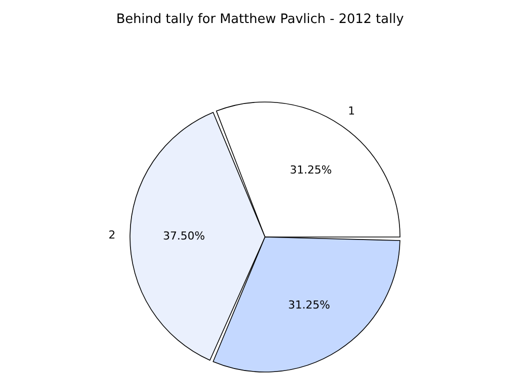 The image size is (520, 390). What do you see at coordinates (352, 111) in the screenshot?
I see `slice-label: 1` at bounding box center [352, 111].